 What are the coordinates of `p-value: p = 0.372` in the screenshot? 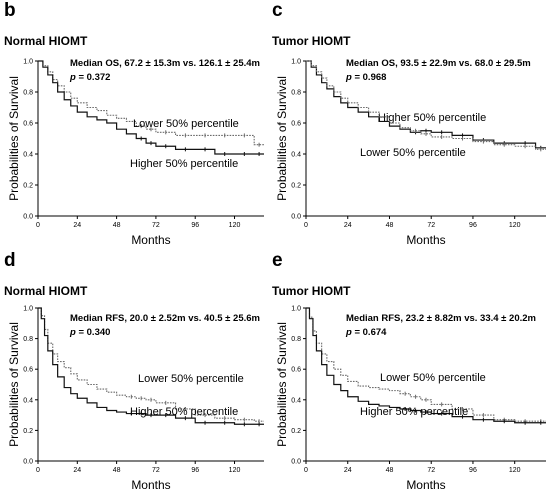 It's located at (89, 77).